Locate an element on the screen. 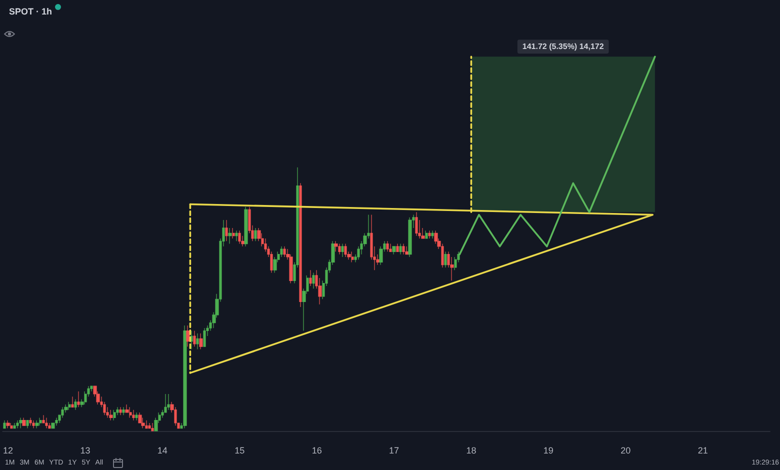 The image size is (780, 470). x-tick-label: 16 is located at coordinates (317, 451).